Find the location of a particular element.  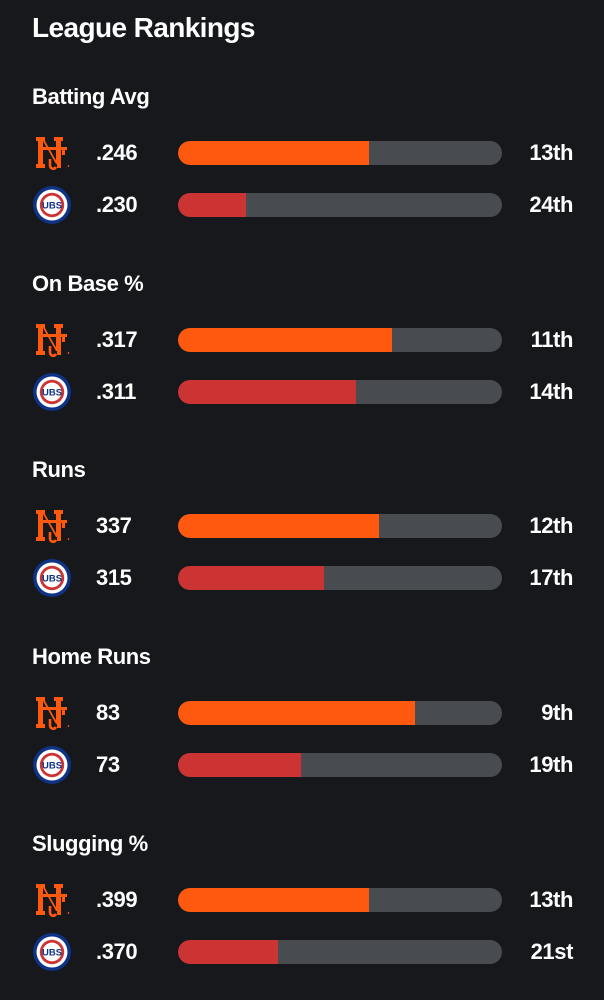

team-stat-row-cubs: .311 14th is located at coordinates (302, 392).